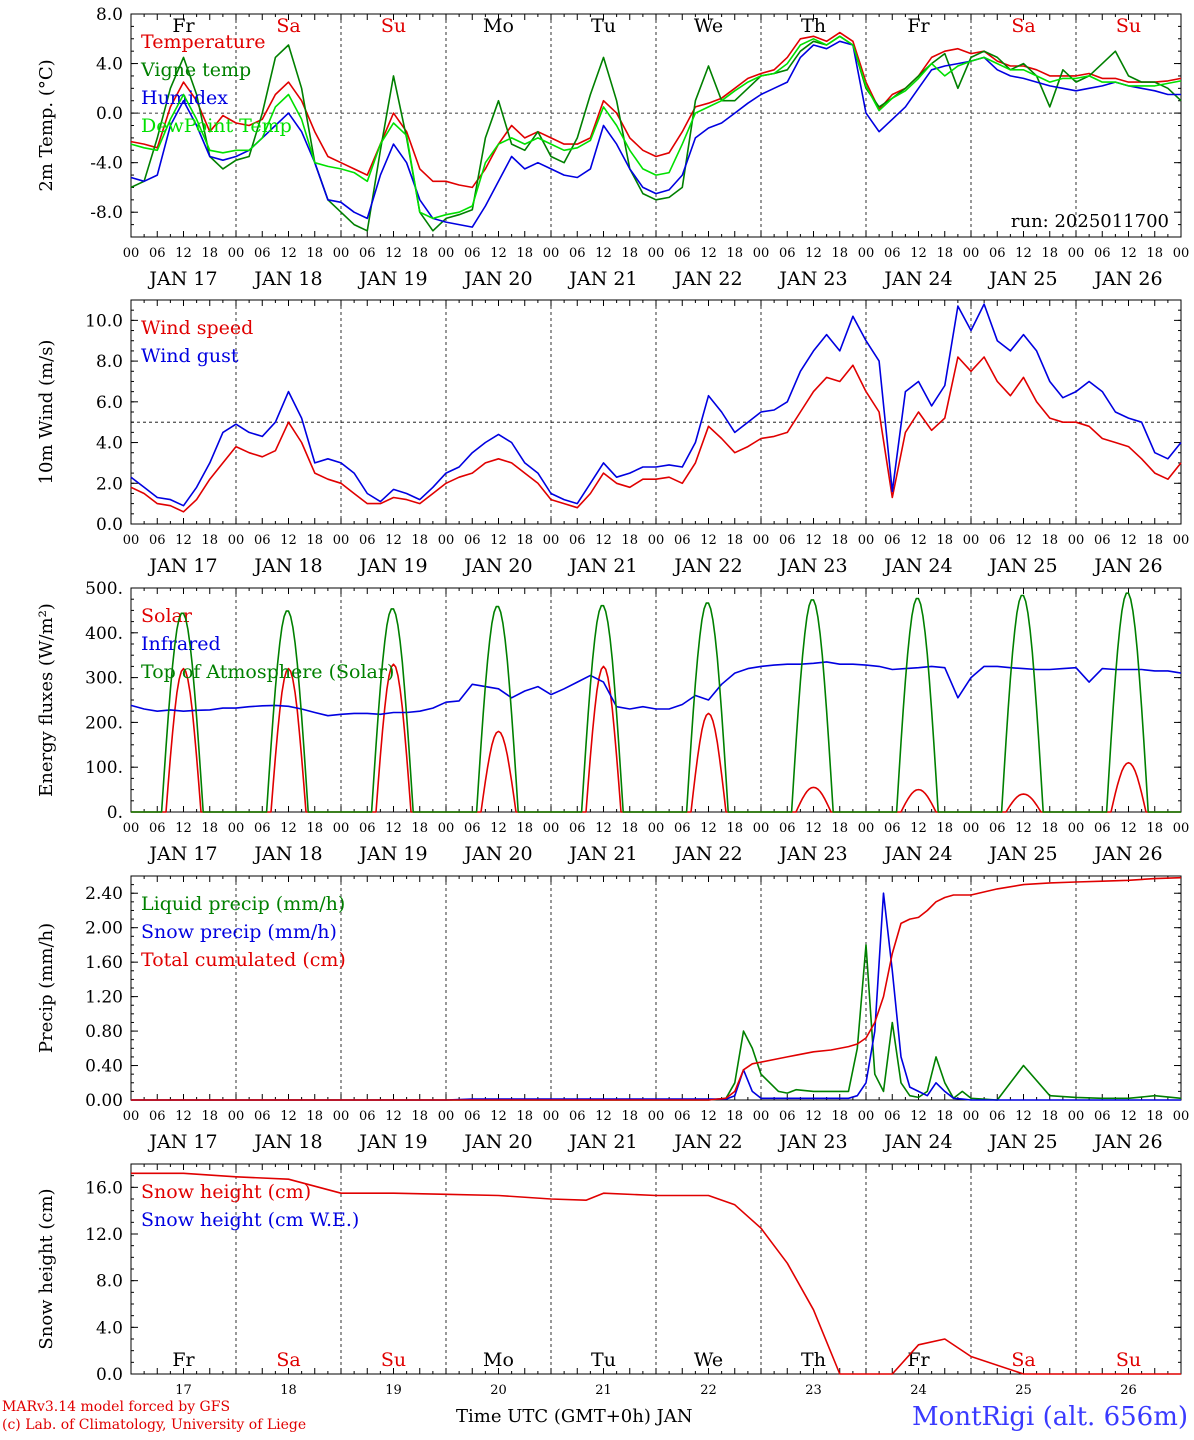 Image resolution: width=1194 pixels, height=1440 pixels. What do you see at coordinates (109, 484) in the screenshot?
I see `y-tick-label: 2.0` at bounding box center [109, 484].